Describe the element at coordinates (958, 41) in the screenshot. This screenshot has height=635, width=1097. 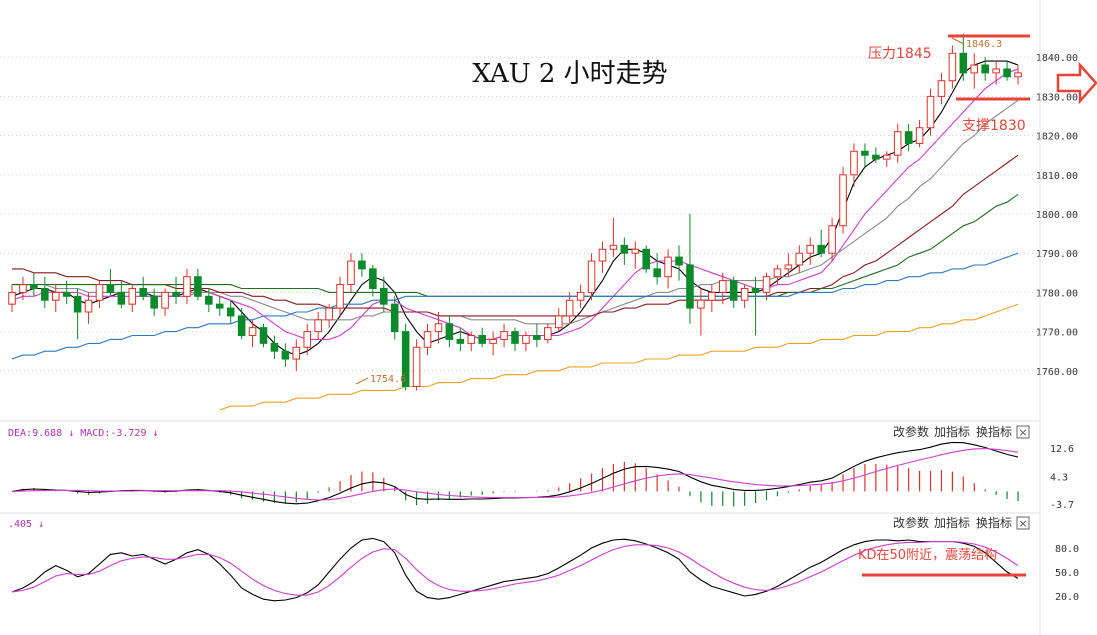
I see `high-marker-pointer` at that location.